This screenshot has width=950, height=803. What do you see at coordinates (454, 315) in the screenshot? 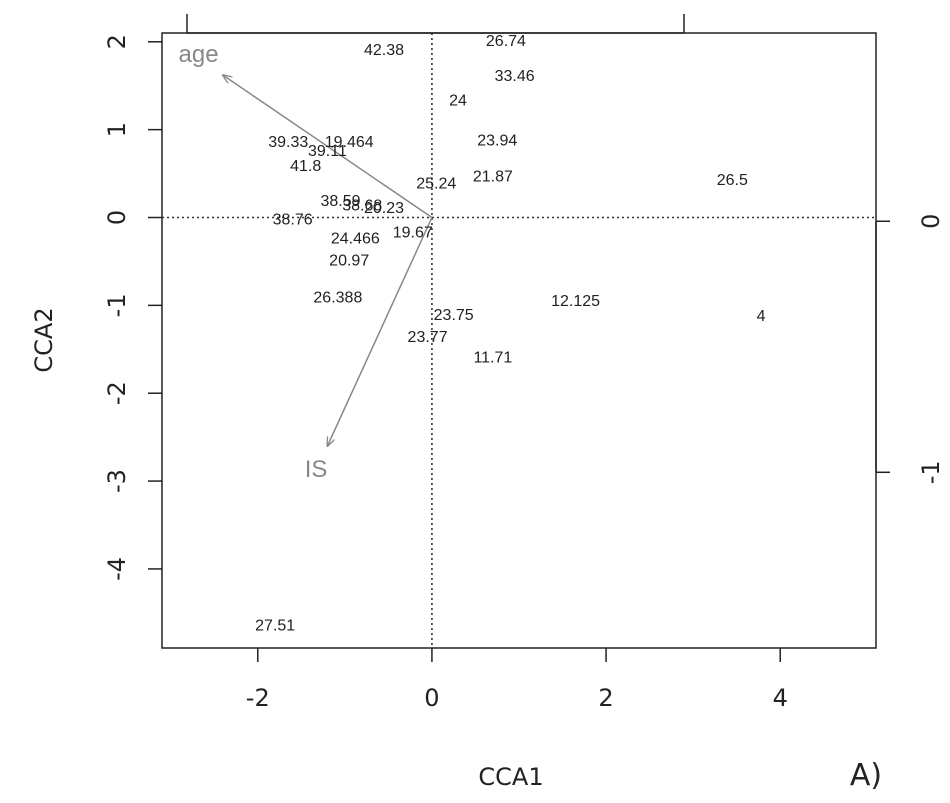
I see `site-label-22: 23.75` at bounding box center [454, 315].